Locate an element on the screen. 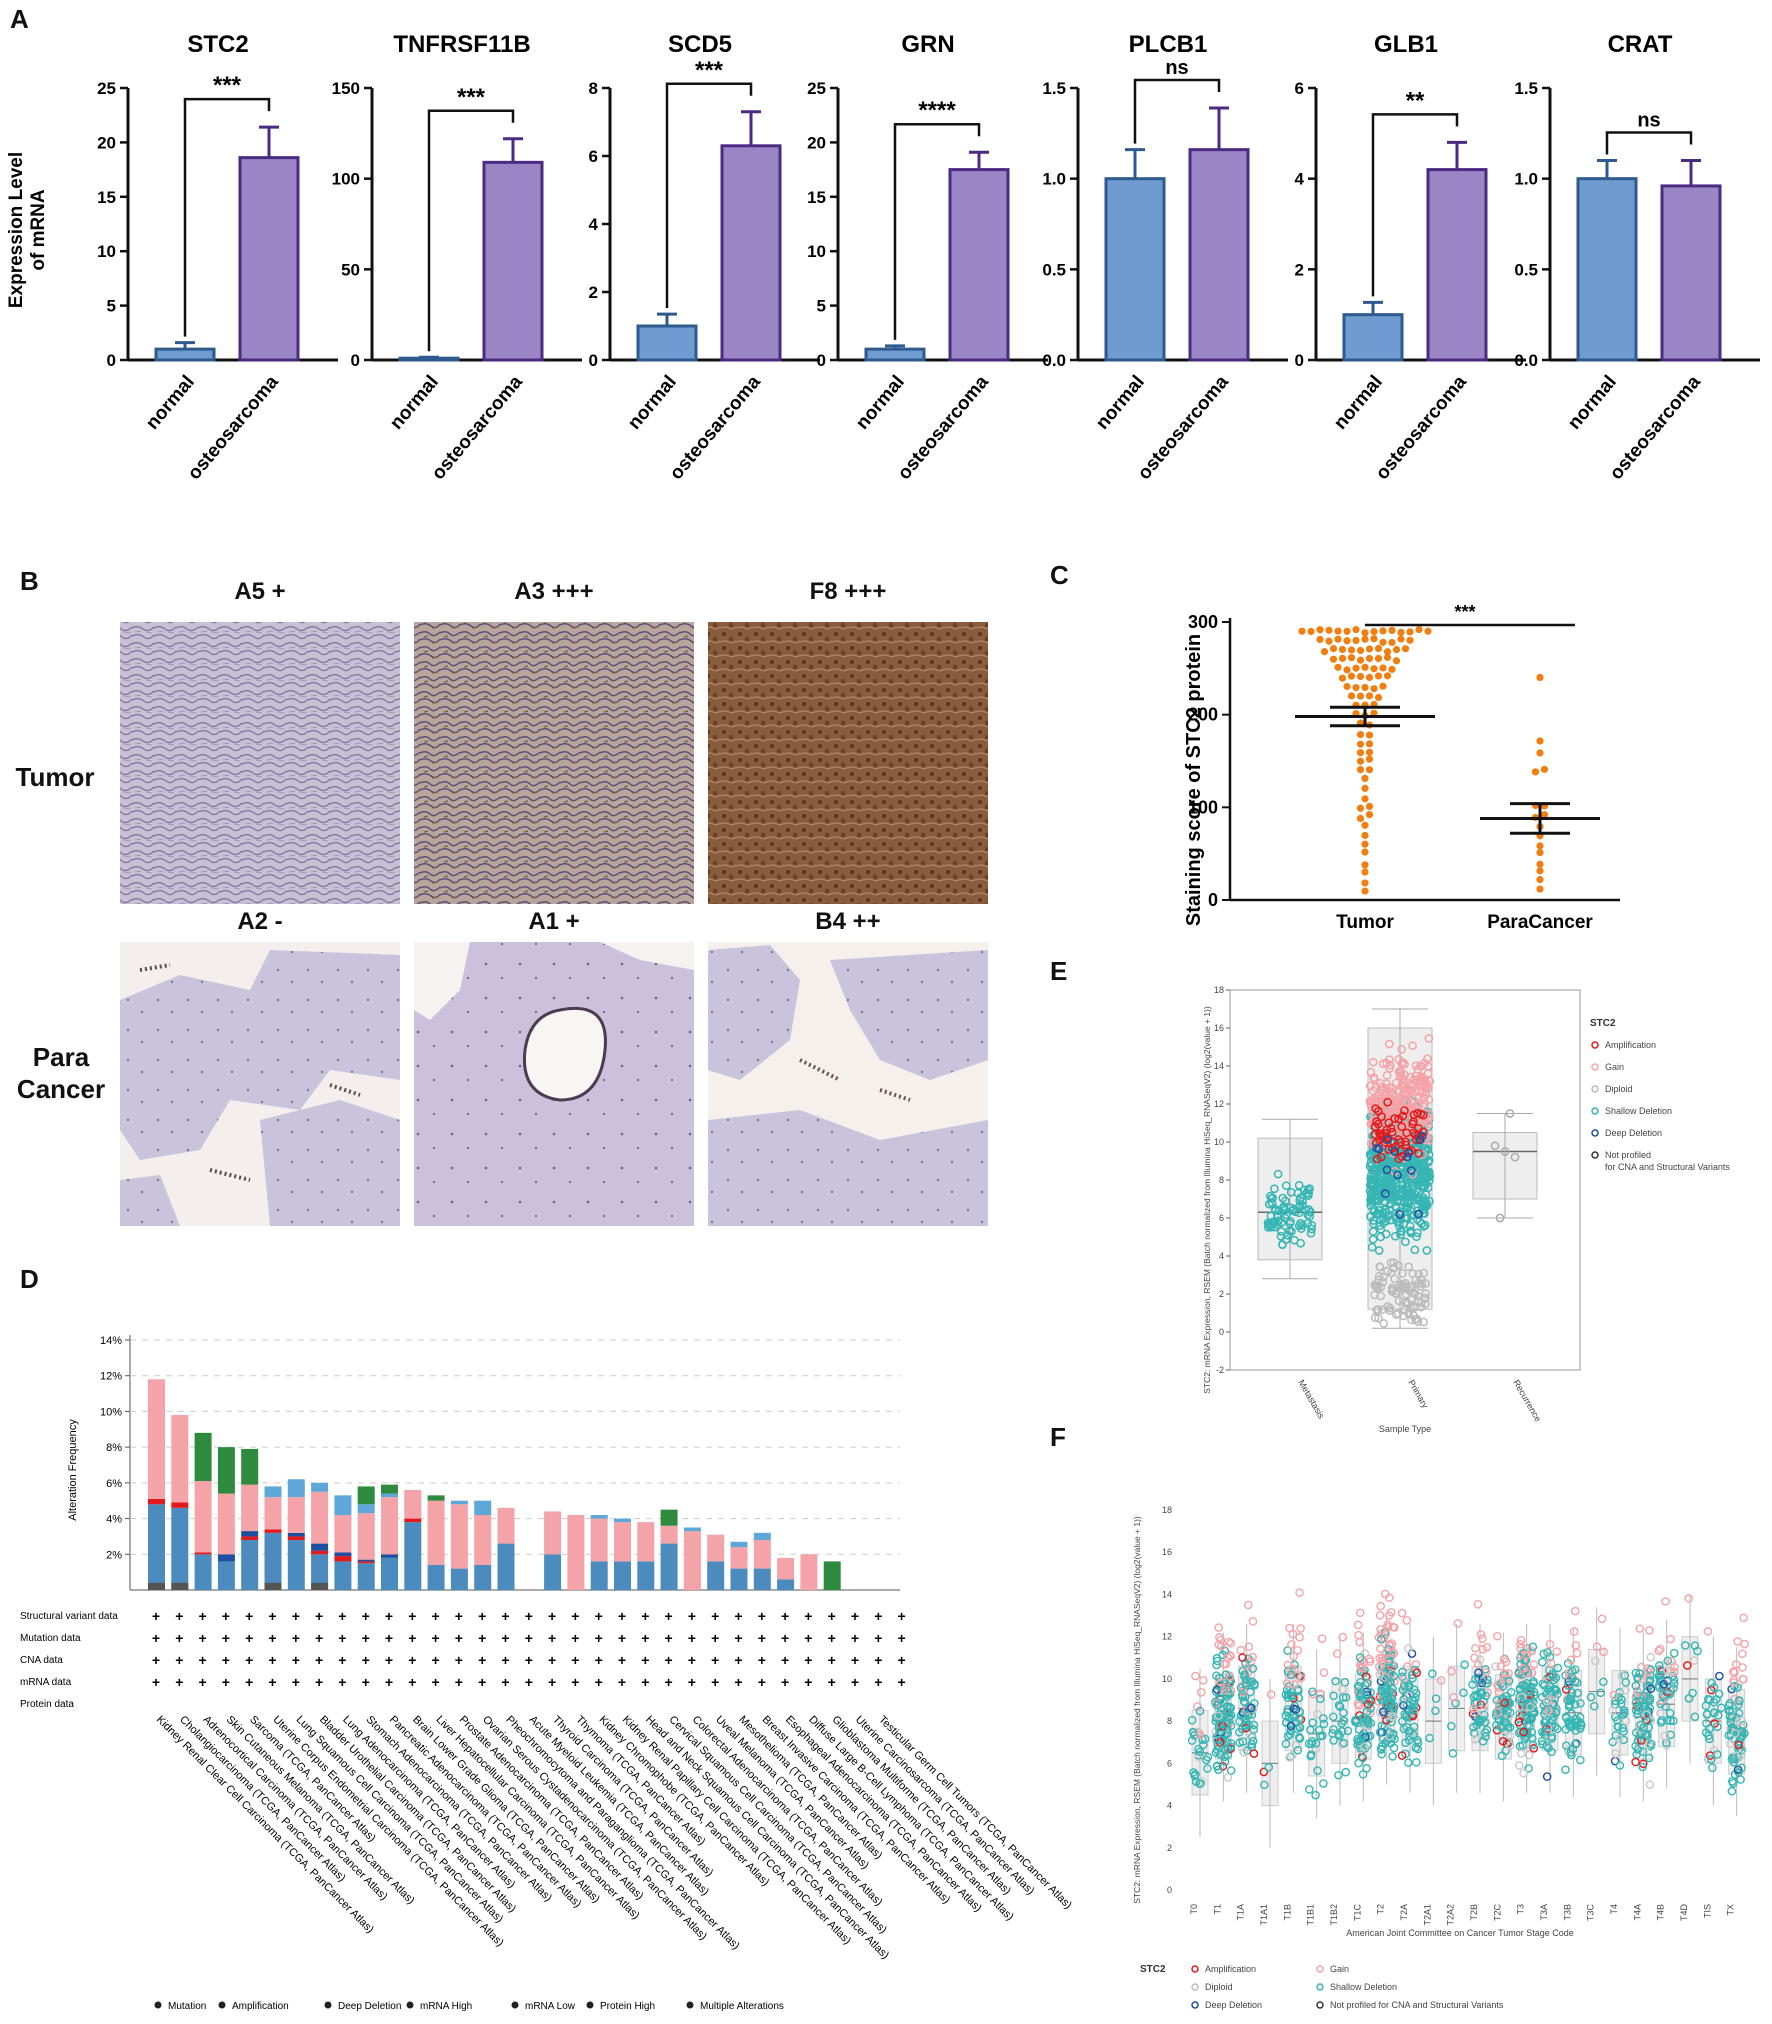 Image resolution: width=1772 pixels, height=2024 pixels. d-bar-7-mut is located at coordinates (320, 1572).